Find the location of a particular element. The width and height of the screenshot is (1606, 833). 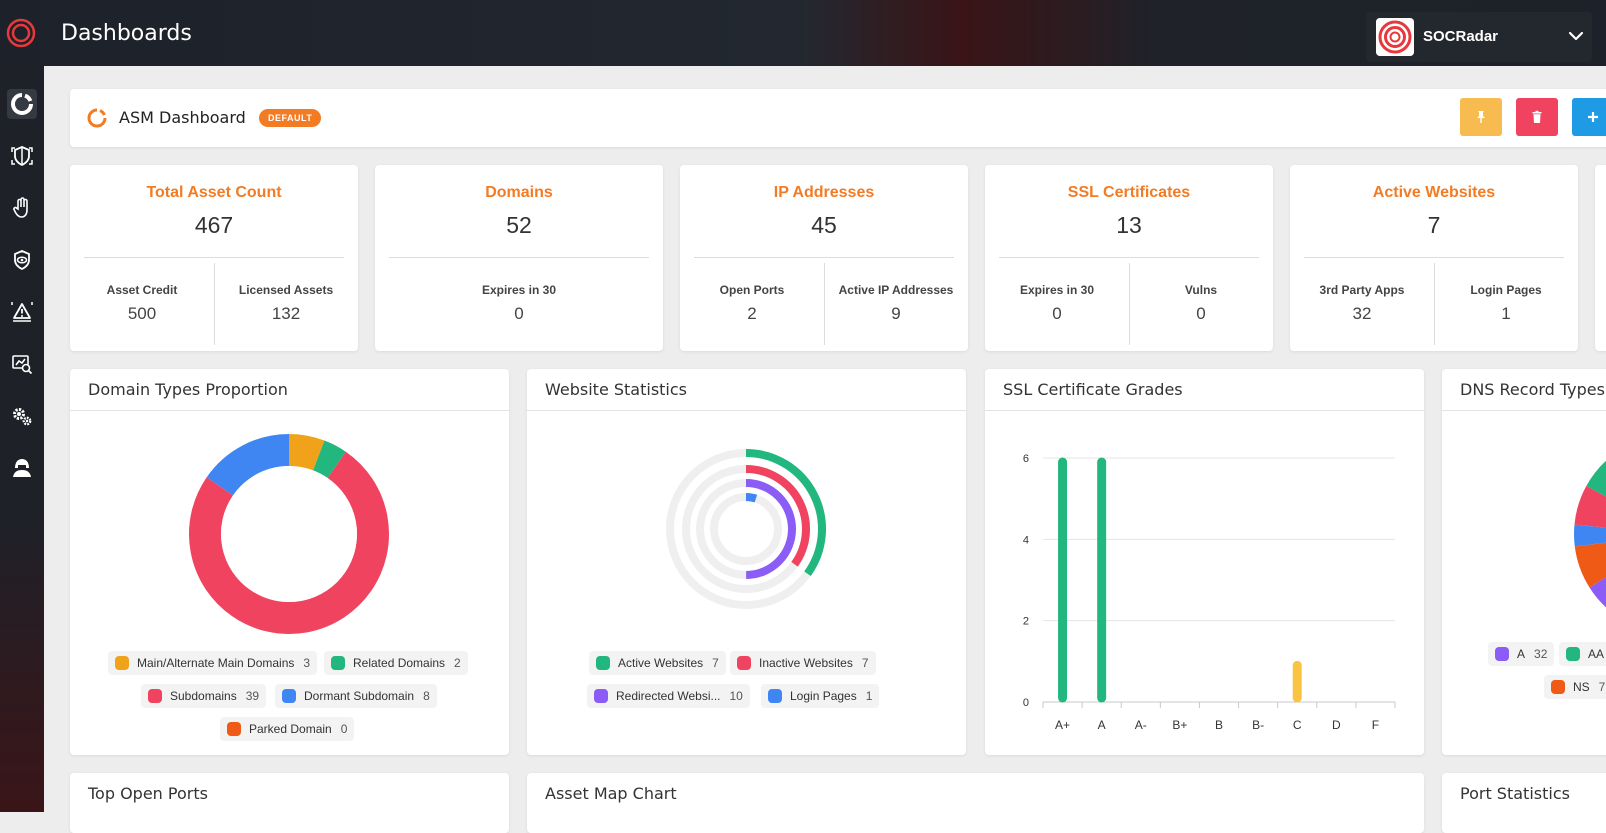

card-value: 7 is located at coordinates (1434, 225).